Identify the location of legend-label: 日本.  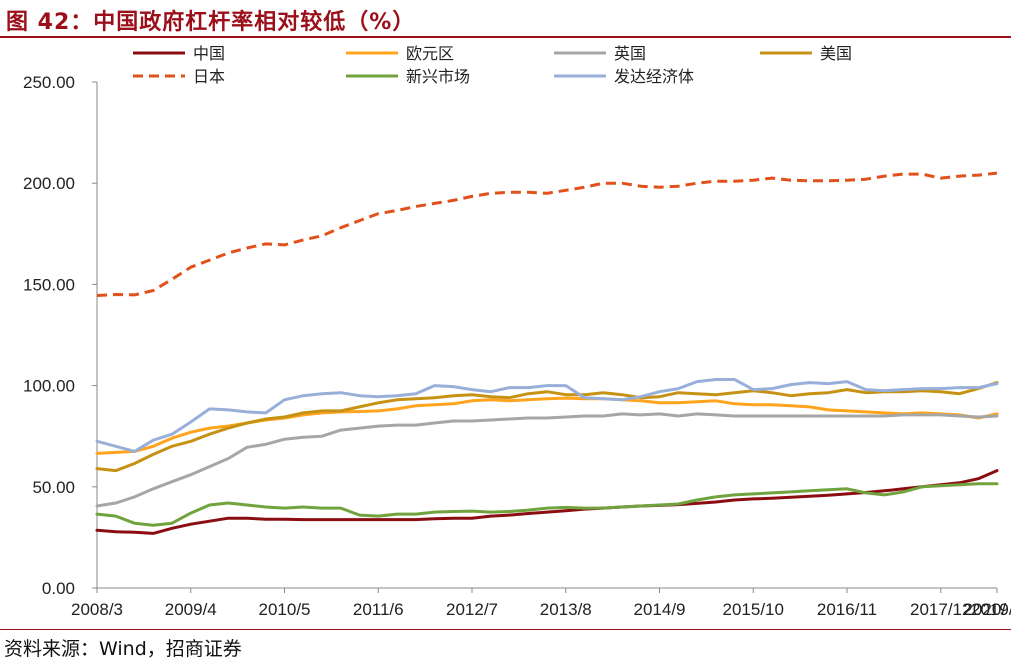
(209, 76).